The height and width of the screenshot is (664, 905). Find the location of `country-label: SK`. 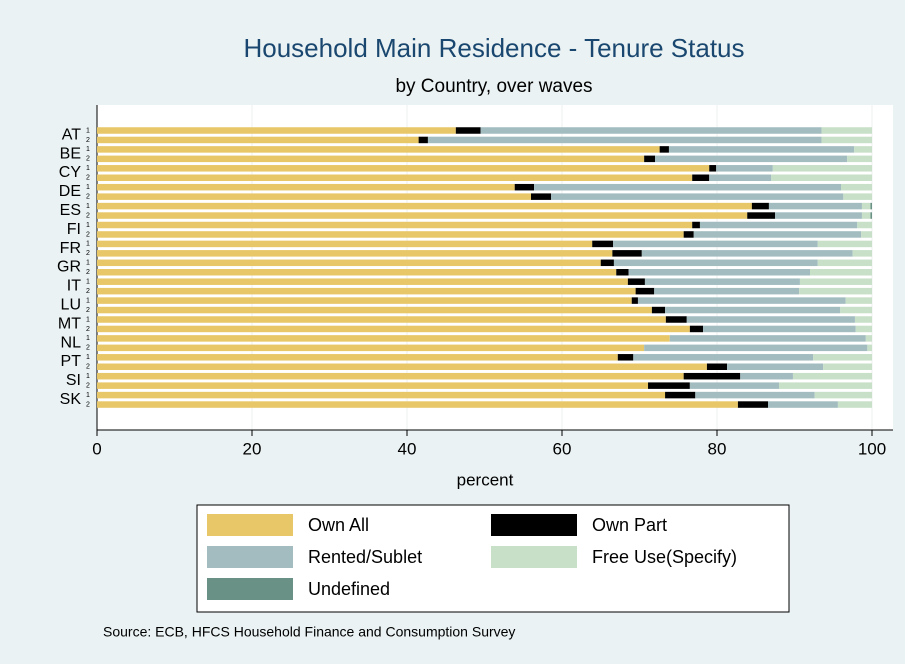

country-label: SK is located at coordinates (71, 399).